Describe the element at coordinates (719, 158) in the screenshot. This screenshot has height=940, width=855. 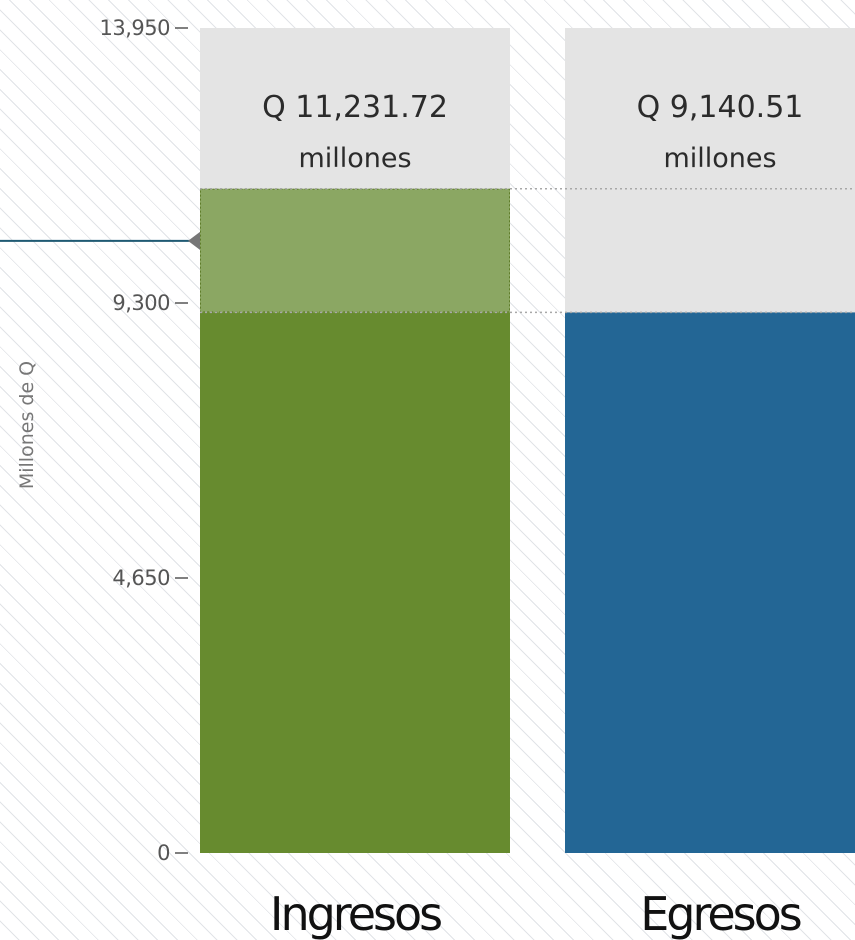
I see `unit-label-egresos: millones` at that location.